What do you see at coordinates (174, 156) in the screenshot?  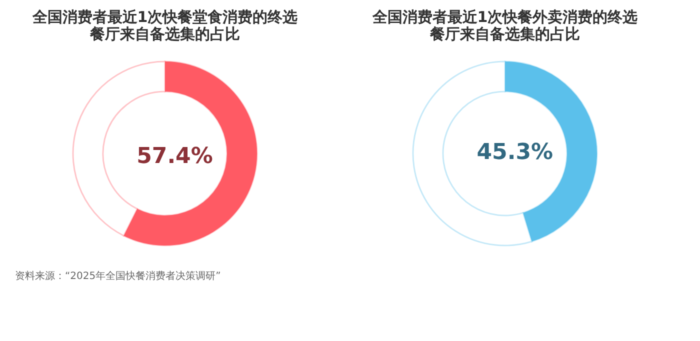 I see `data-label: 57.4%` at bounding box center [174, 156].